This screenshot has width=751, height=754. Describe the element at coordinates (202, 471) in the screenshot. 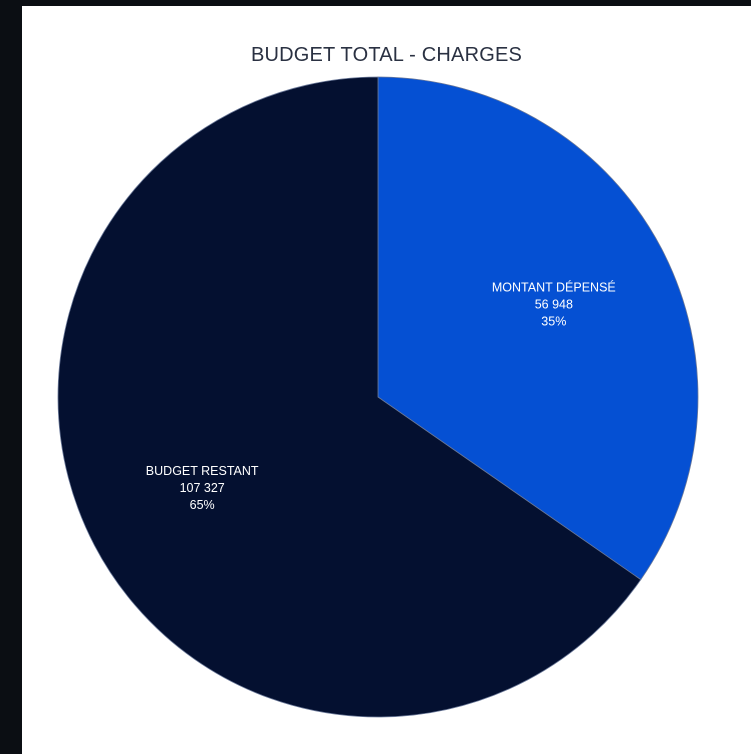

I see `slice-name-label: BUDGET RESTANT` at that location.